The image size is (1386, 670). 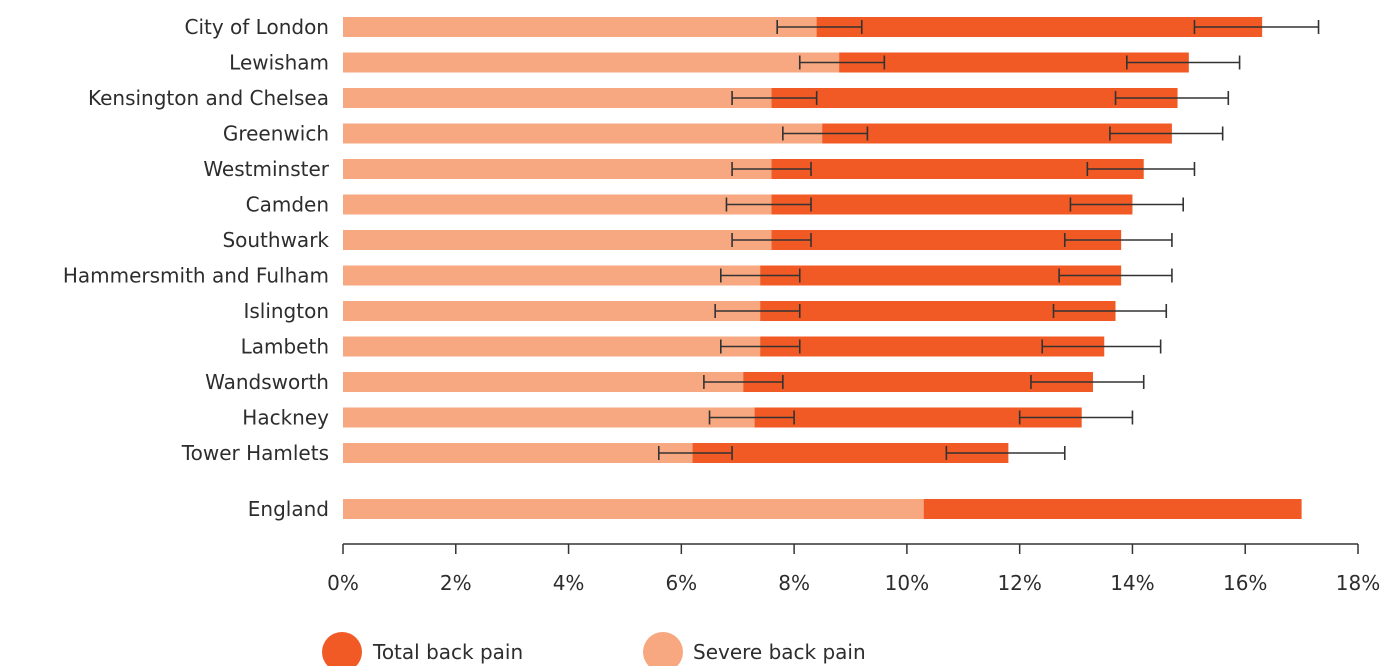 What do you see at coordinates (771, 240) in the screenshot?
I see `error-bar-severe-southwark` at bounding box center [771, 240].